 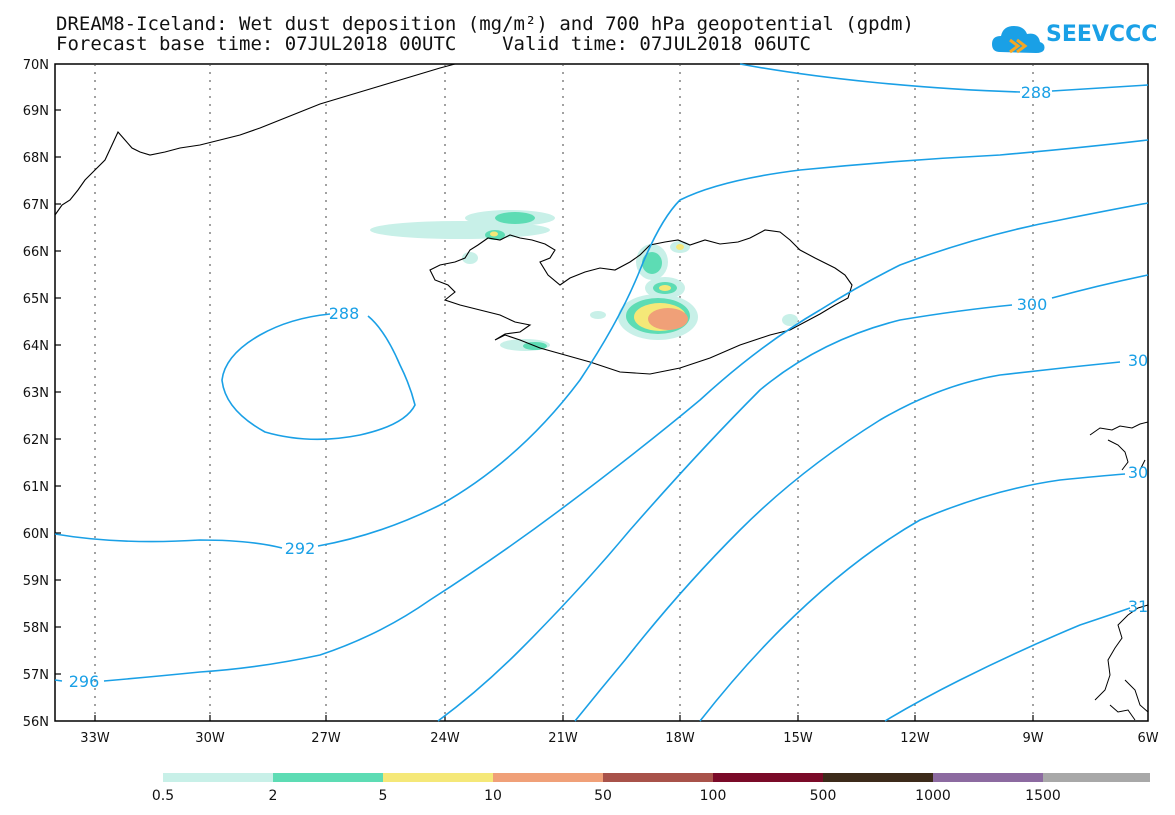 What do you see at coordinates (36, 628) in the screenshot?
I see `lat-label: 58N` at bounding box center [36, 628].